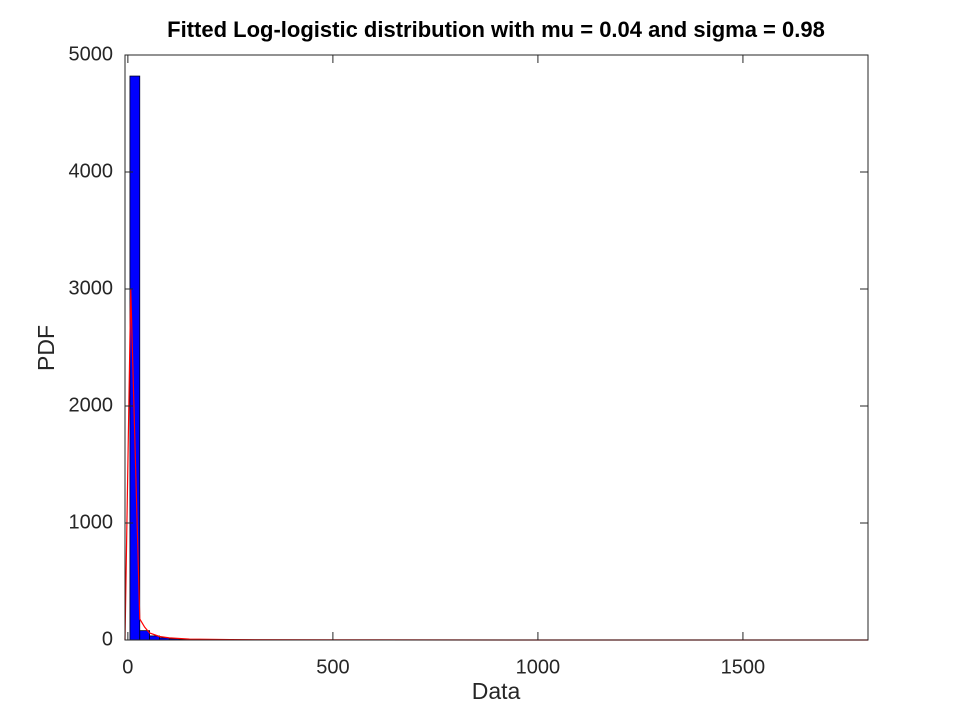 Image resolution: width=960 pixels, height=725 pixels. I want to click on y-tick-label: 3000, so click(91, 288).